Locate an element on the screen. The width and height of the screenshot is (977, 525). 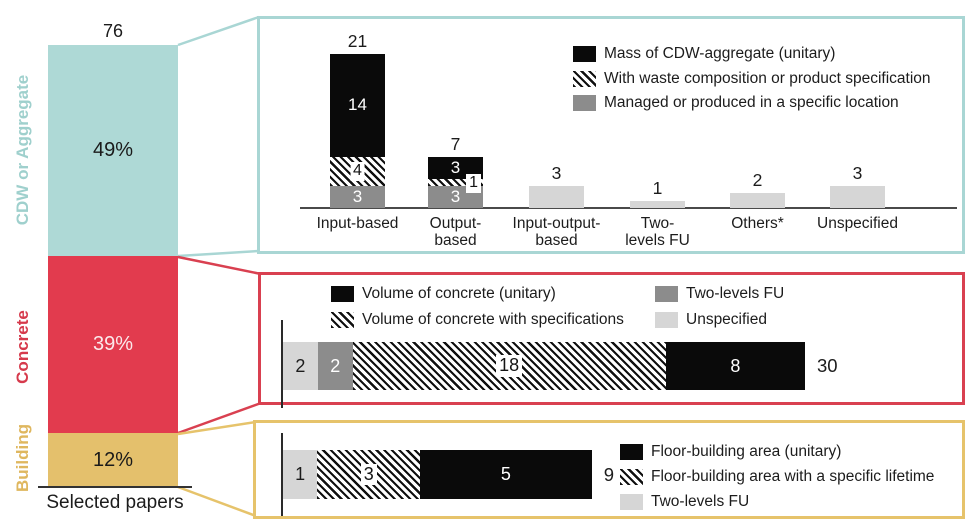
connector-cdw-top-line is located at coordinates (218, 31).